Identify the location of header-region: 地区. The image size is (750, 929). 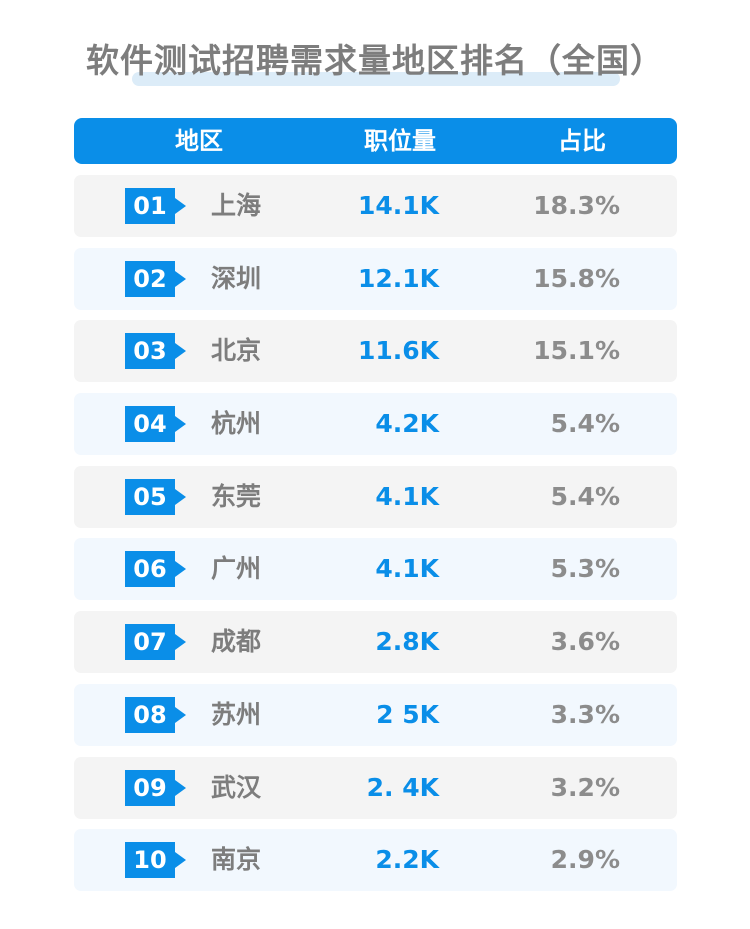
(199, 141).